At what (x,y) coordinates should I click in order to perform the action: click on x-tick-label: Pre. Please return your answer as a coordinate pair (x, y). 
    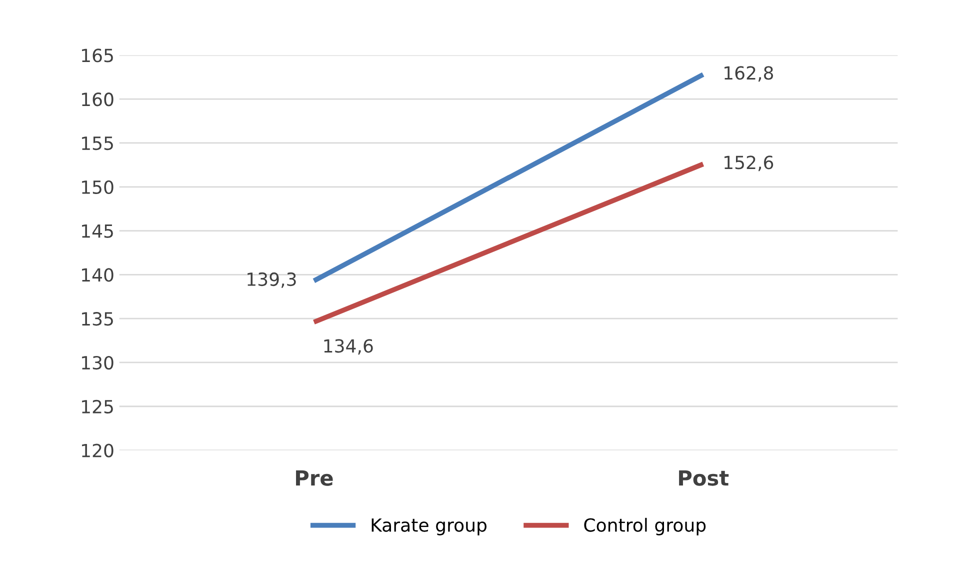
    Looking at the image, I should click on (314, 478).